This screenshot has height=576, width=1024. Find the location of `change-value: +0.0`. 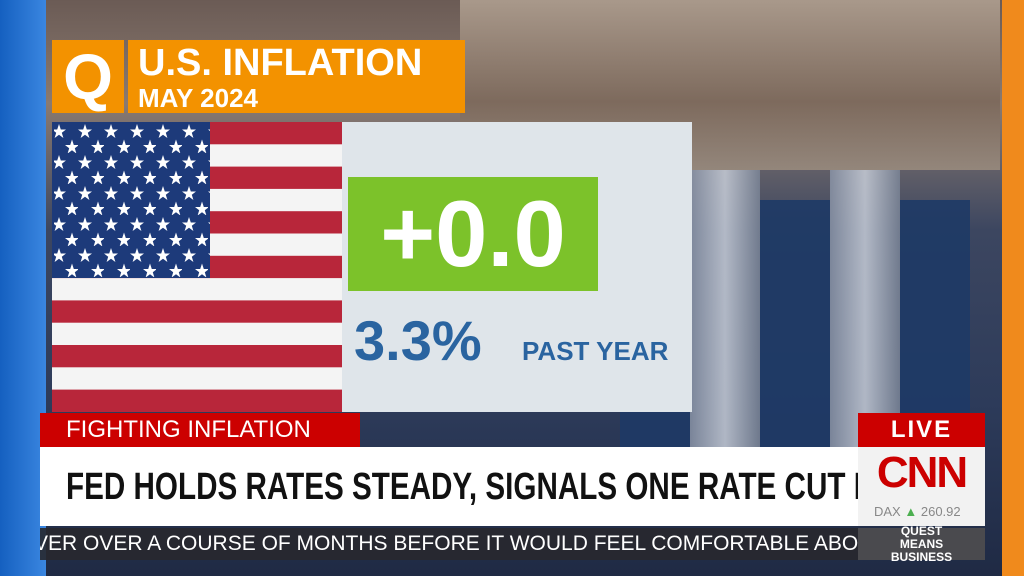

change-value: +0.0 is located at coordinates (473, 233).